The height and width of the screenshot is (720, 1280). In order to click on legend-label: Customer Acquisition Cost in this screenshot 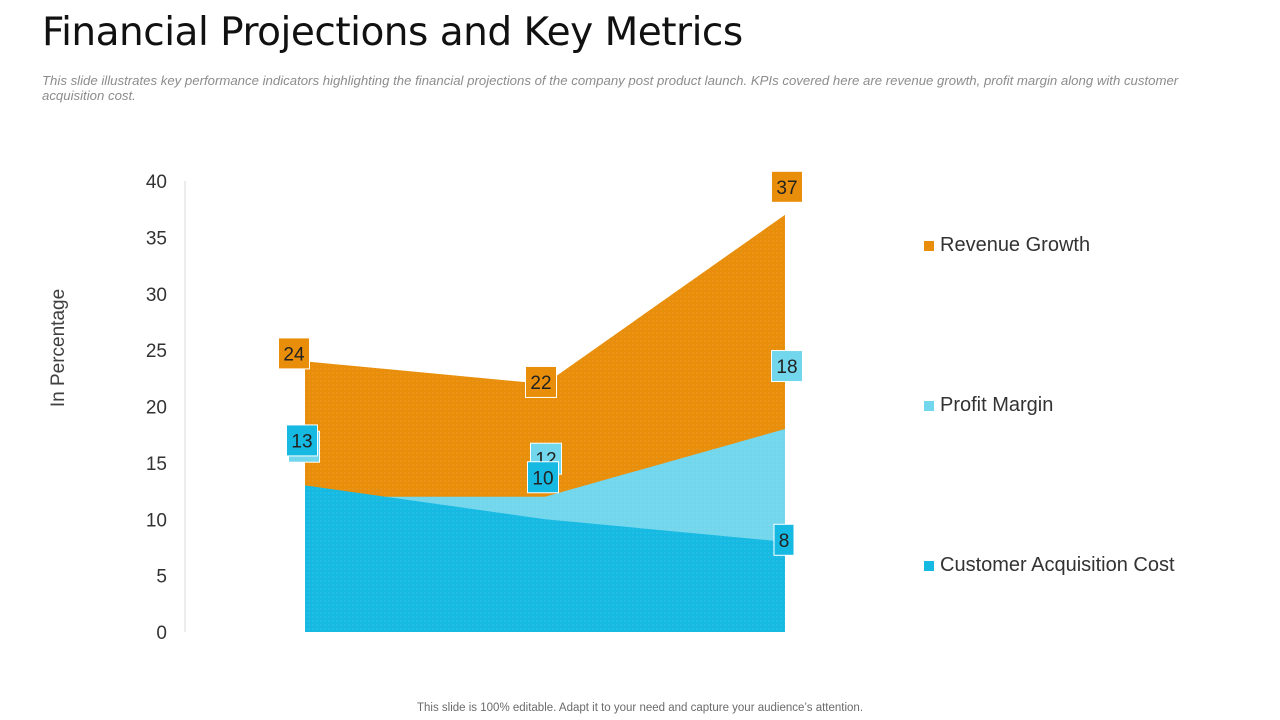, I will do `click(1057, 565)`.